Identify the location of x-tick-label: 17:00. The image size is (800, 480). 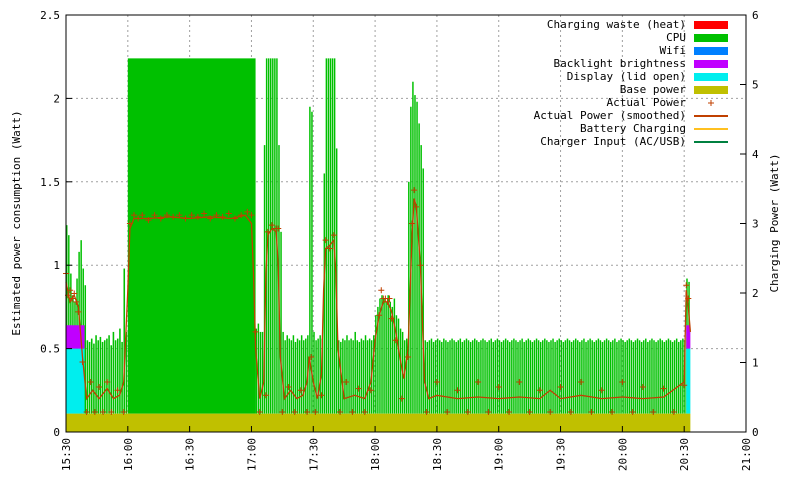
(251, 454).